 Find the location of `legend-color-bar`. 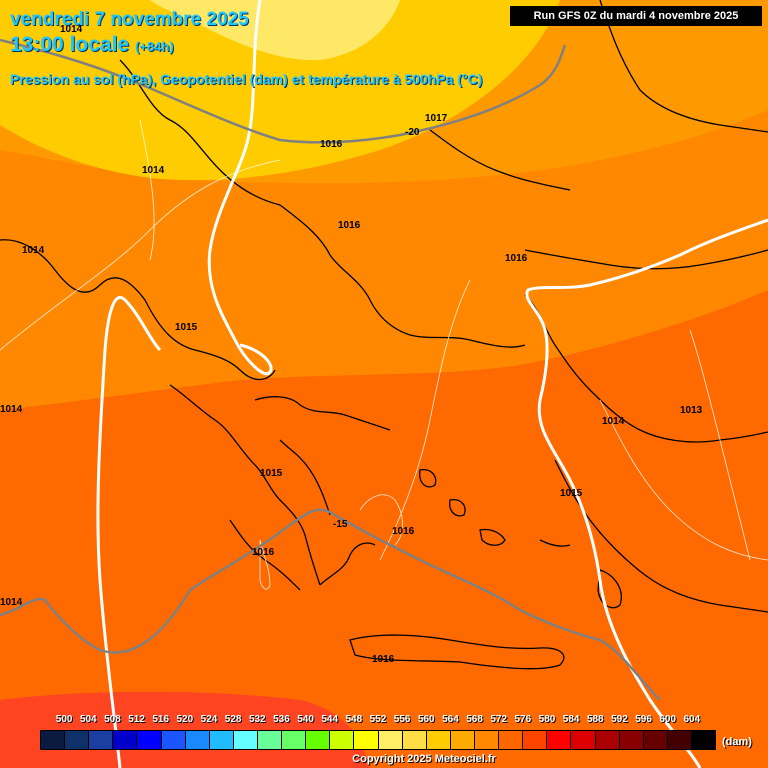

legend-color-bar is located at coordinates (378, 740).